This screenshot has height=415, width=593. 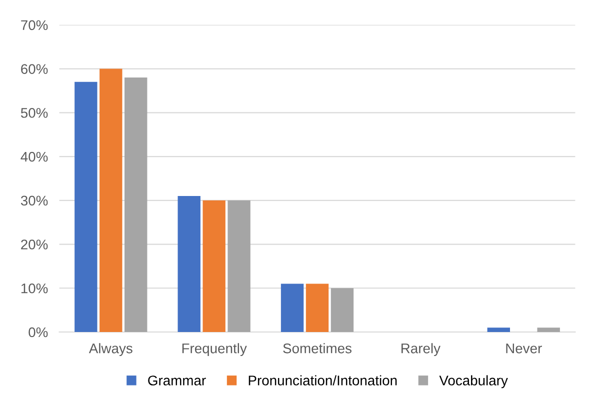 I want to click on x-tick-label: Rarely, so click(x=421, y=349).